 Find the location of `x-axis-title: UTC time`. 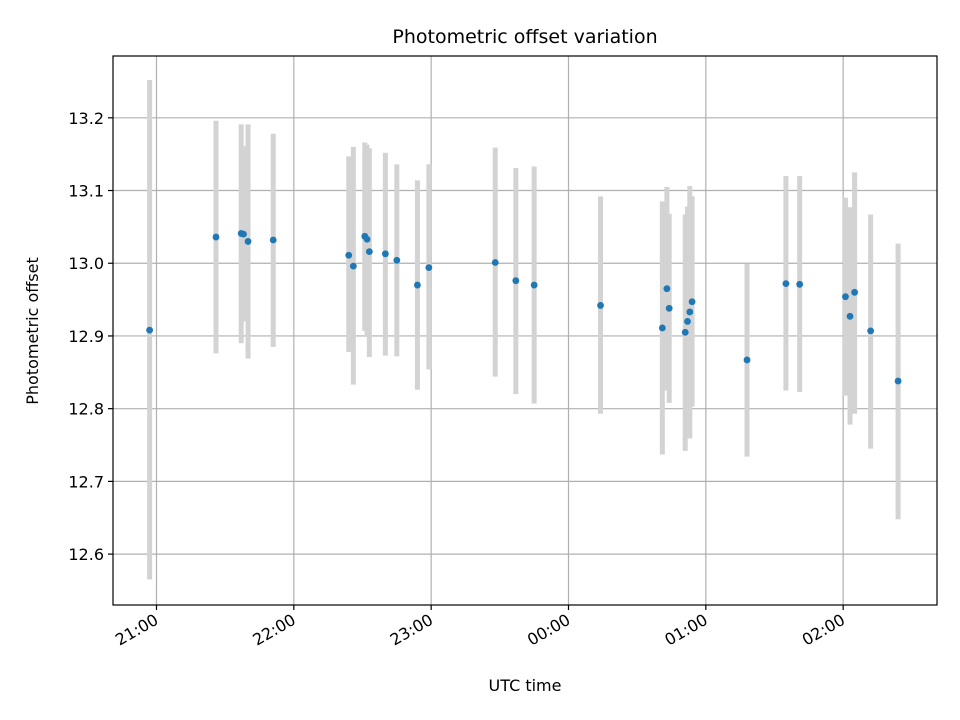

x-axis-title: UTC time is located at coordinates (525, 685).